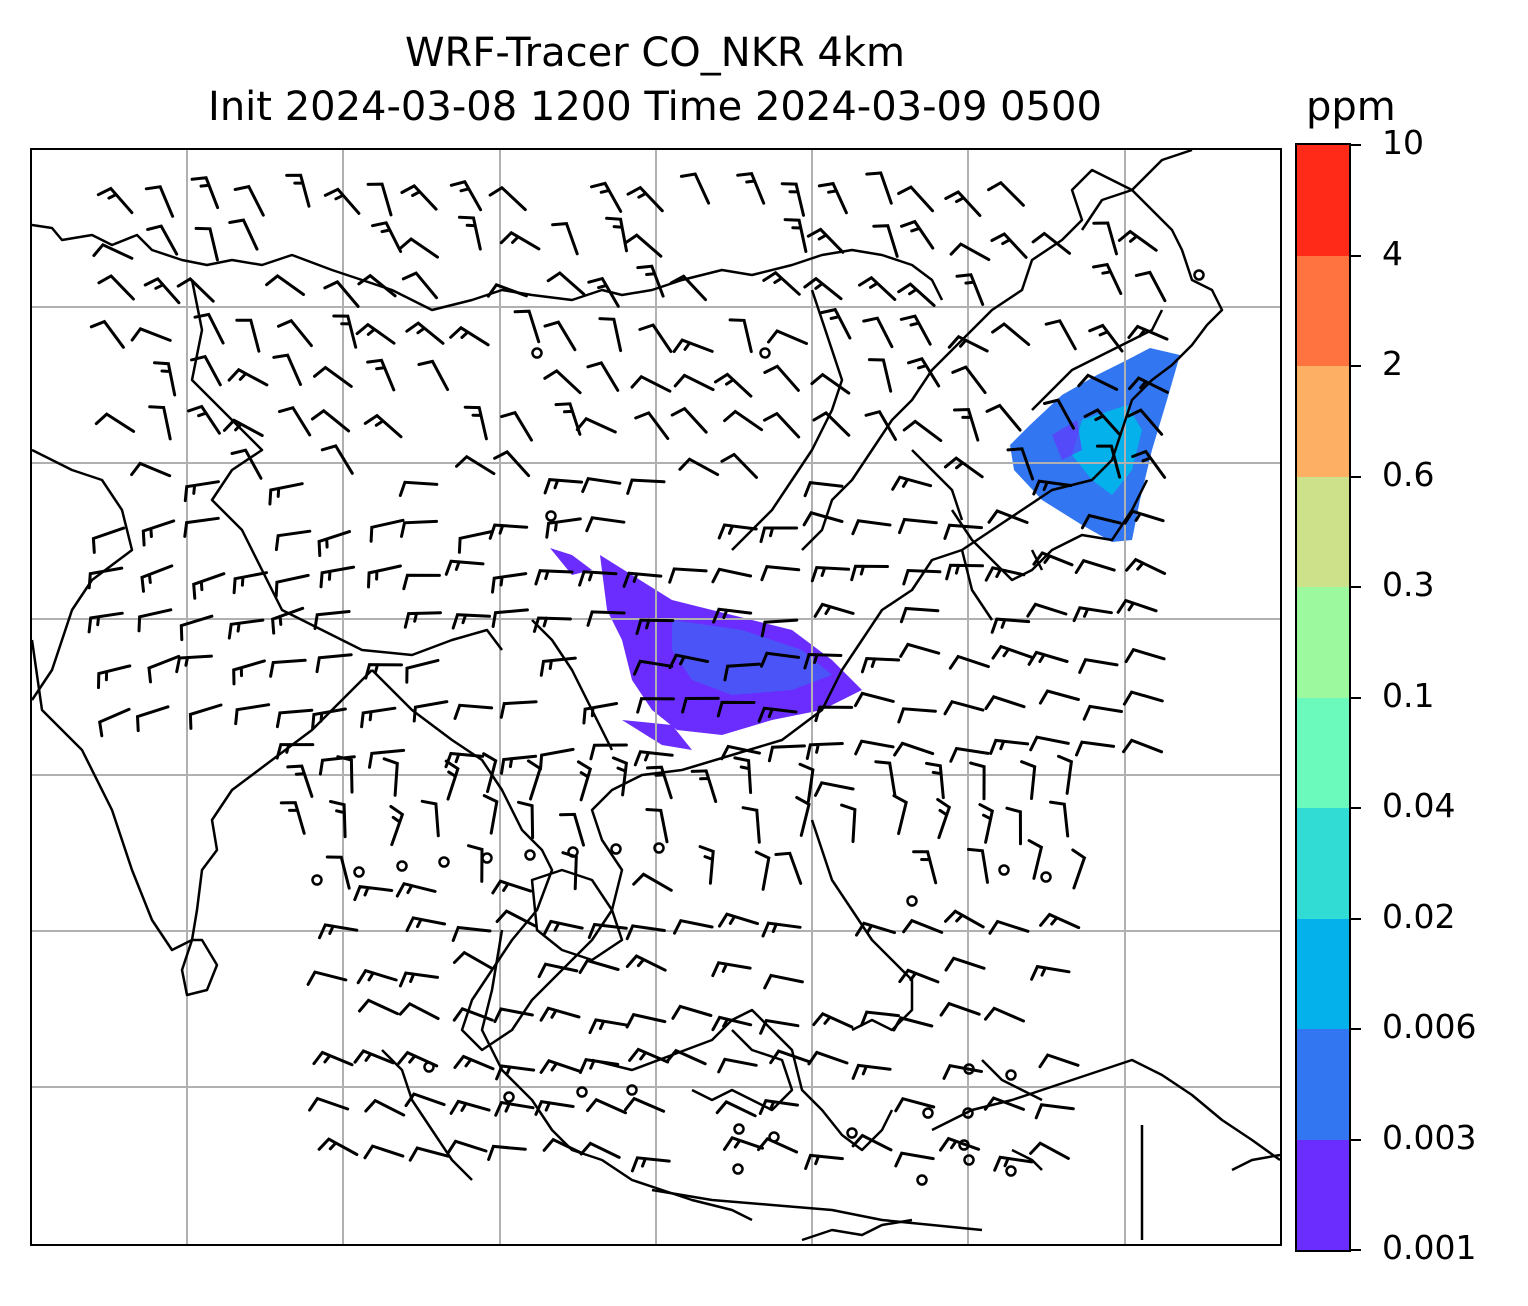  Describe the element at coordinates (1323, 1194) in the screenshot. I see `colorbar-segment` at that location.